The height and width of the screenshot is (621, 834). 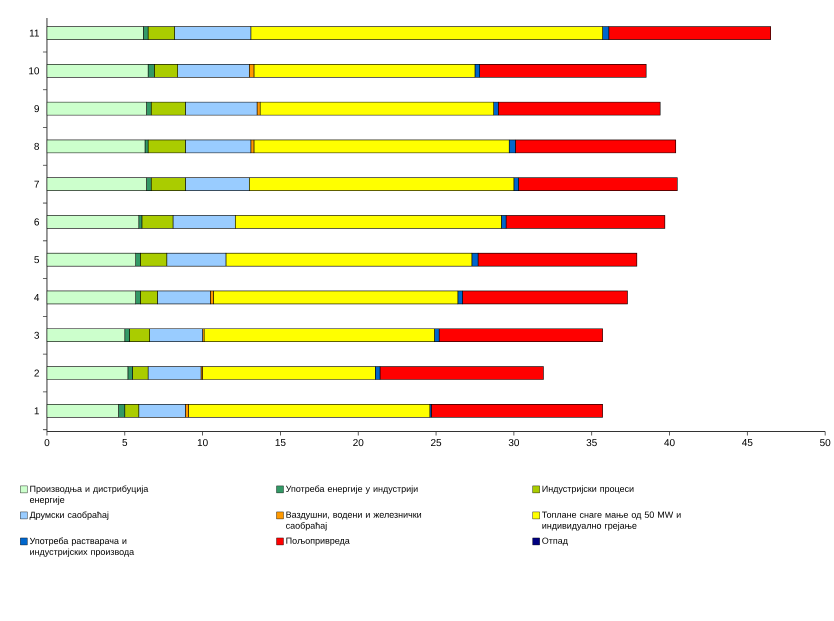 What do you see at coordinates (514, 442) in the screenshot?
I see `x-tick-label: 30` at bounding box center [514, 442].